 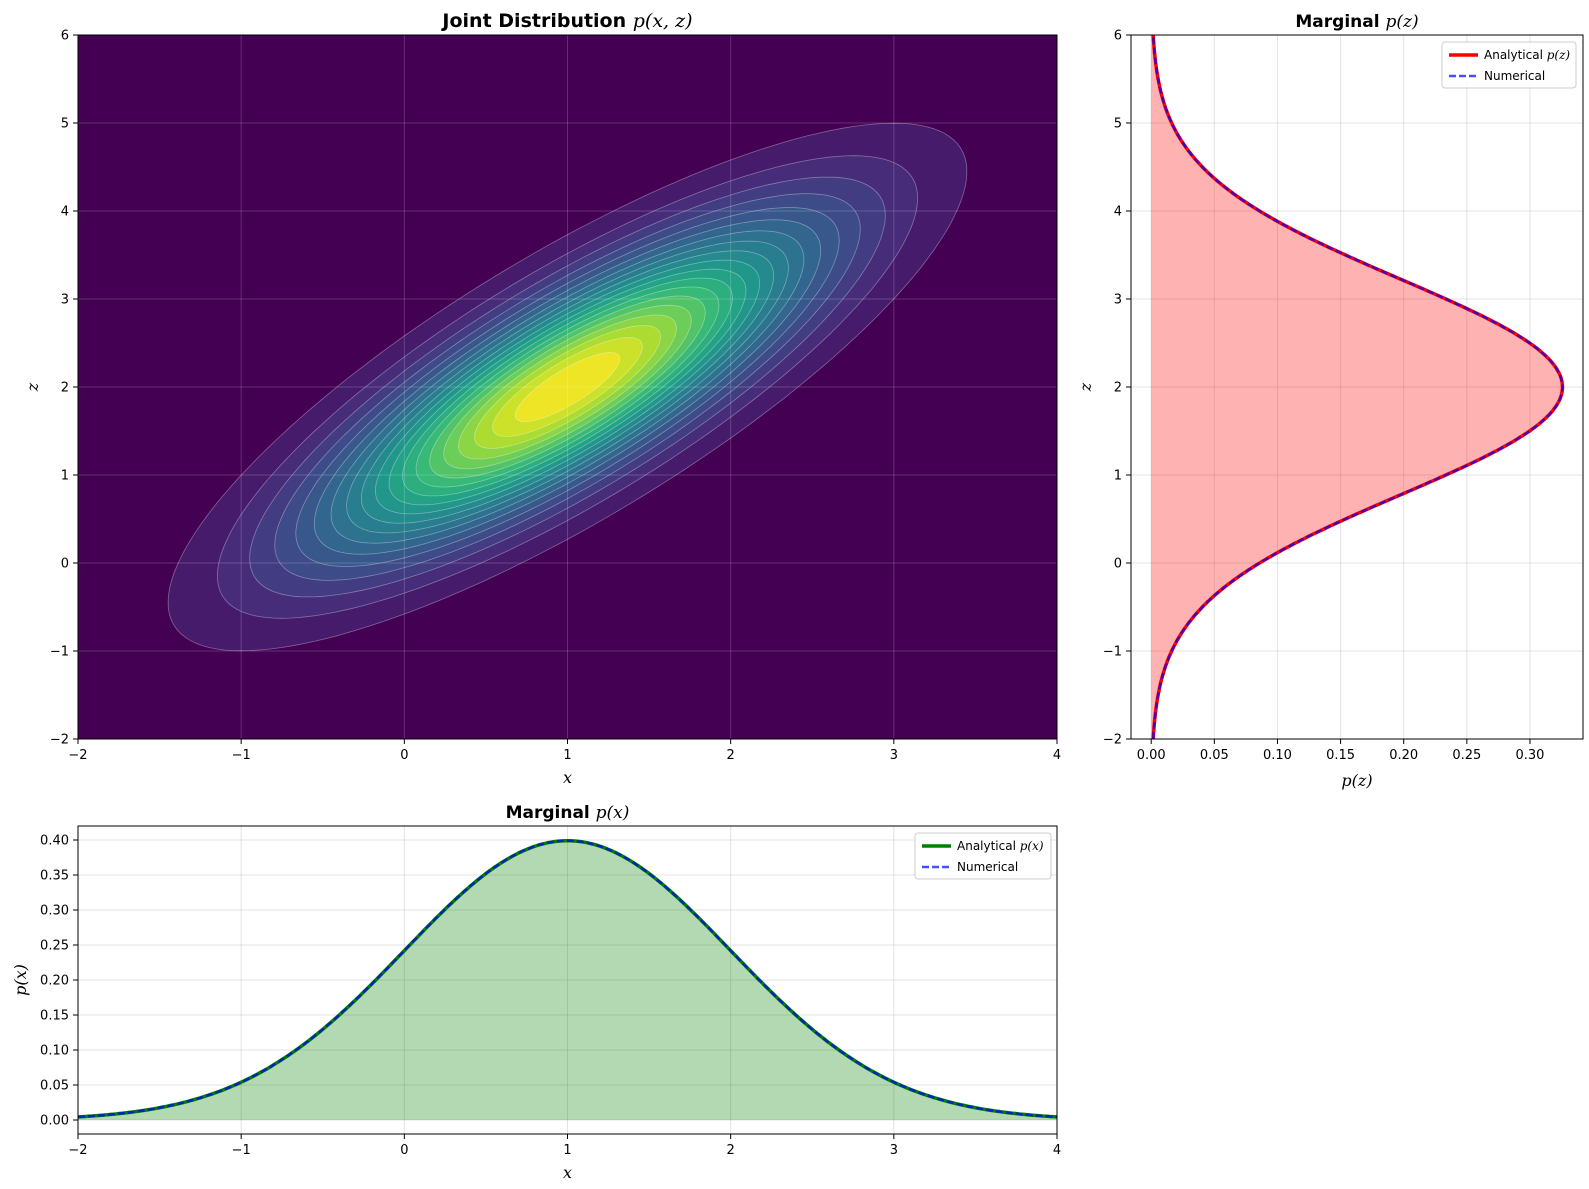 I want to click on x-tick-label: 0.00, so click(x=1151, y=755).